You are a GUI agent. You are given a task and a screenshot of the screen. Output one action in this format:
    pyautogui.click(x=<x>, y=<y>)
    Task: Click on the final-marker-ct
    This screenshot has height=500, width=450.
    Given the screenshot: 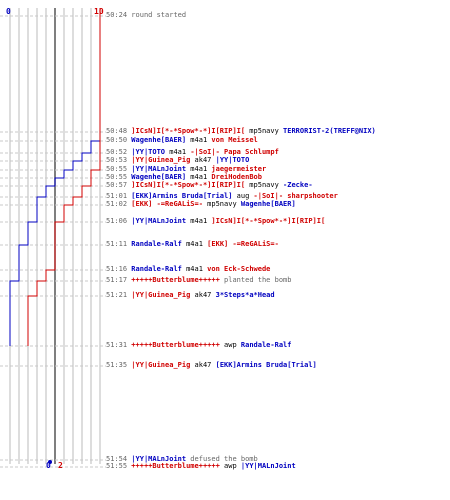 What is the action you would take?
    pyautogui.click(x=50, y=462)
    